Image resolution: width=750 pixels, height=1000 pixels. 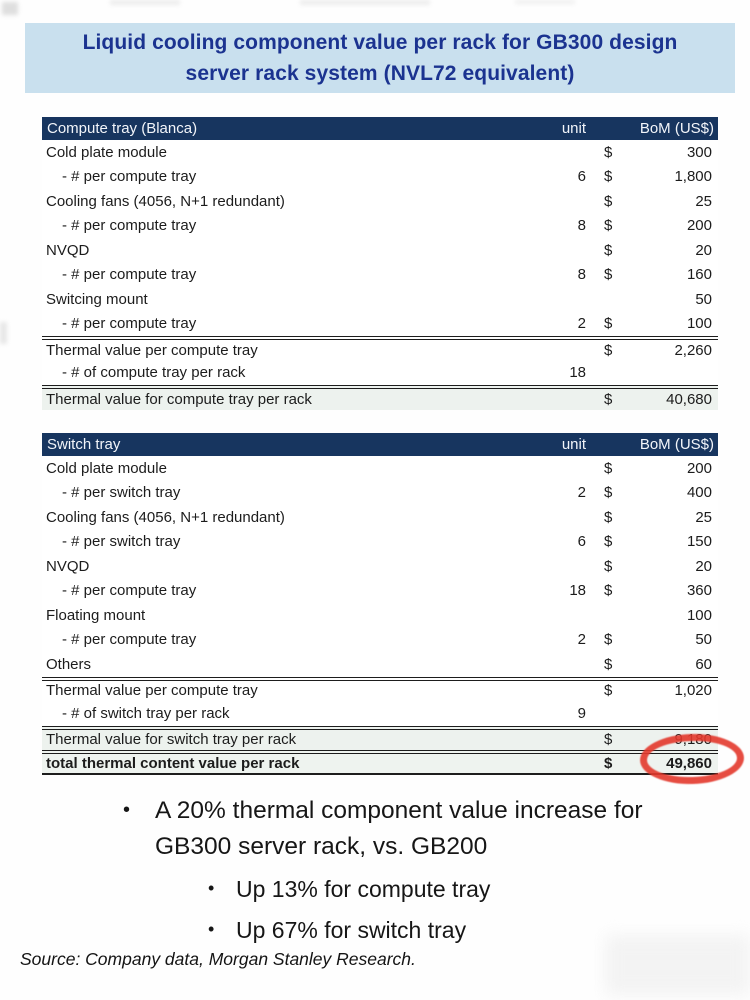 What do you see at coordinates (703, 250) in the screenshot?
I see `row-value: 20` at bounding box center [703, 250].